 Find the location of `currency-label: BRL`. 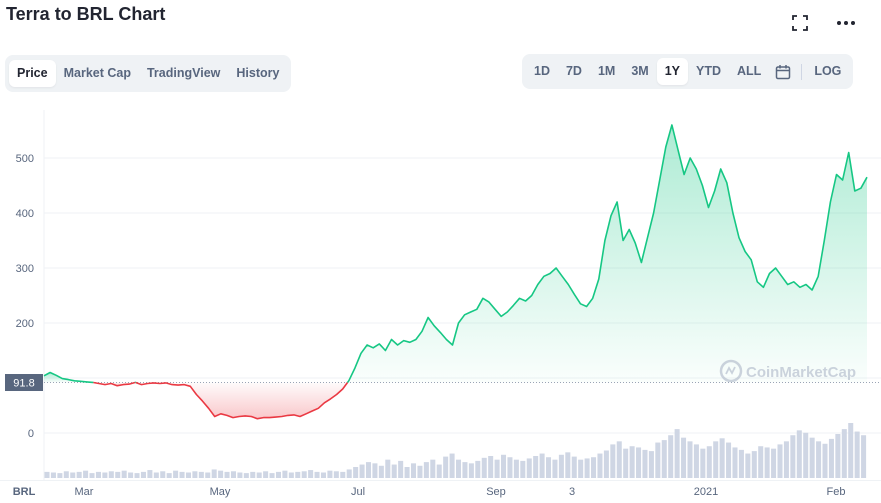

currency-label: BRL is located at coordinates (24, 492).